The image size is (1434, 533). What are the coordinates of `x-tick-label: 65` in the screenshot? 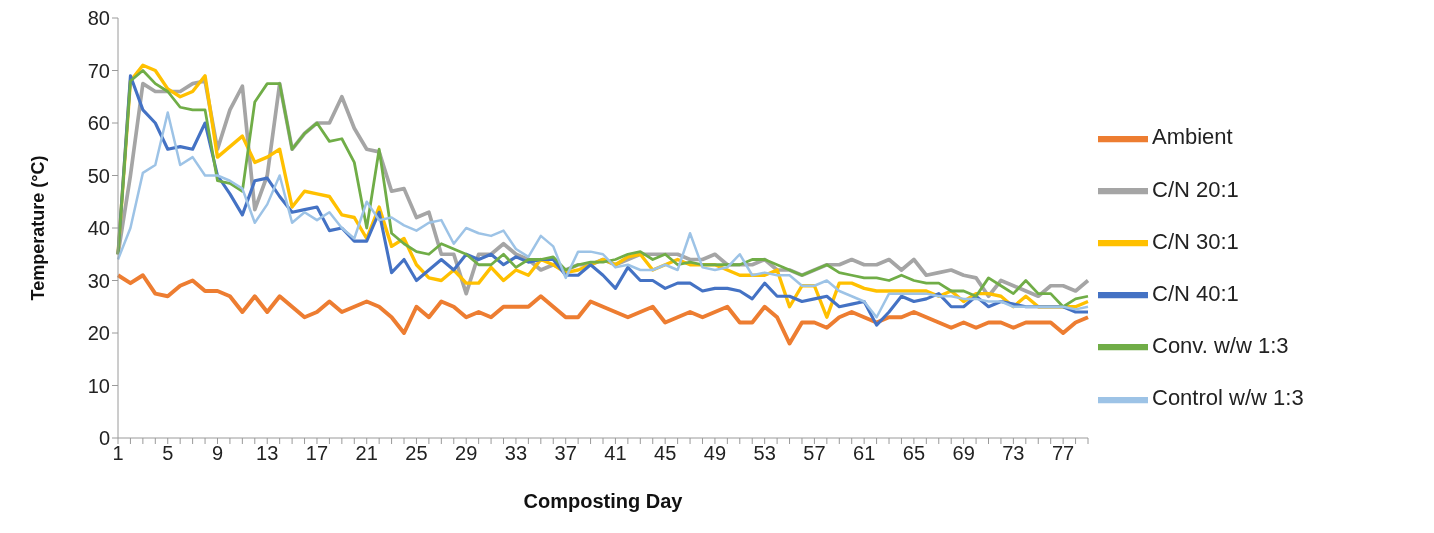 It's located at (914, 453).